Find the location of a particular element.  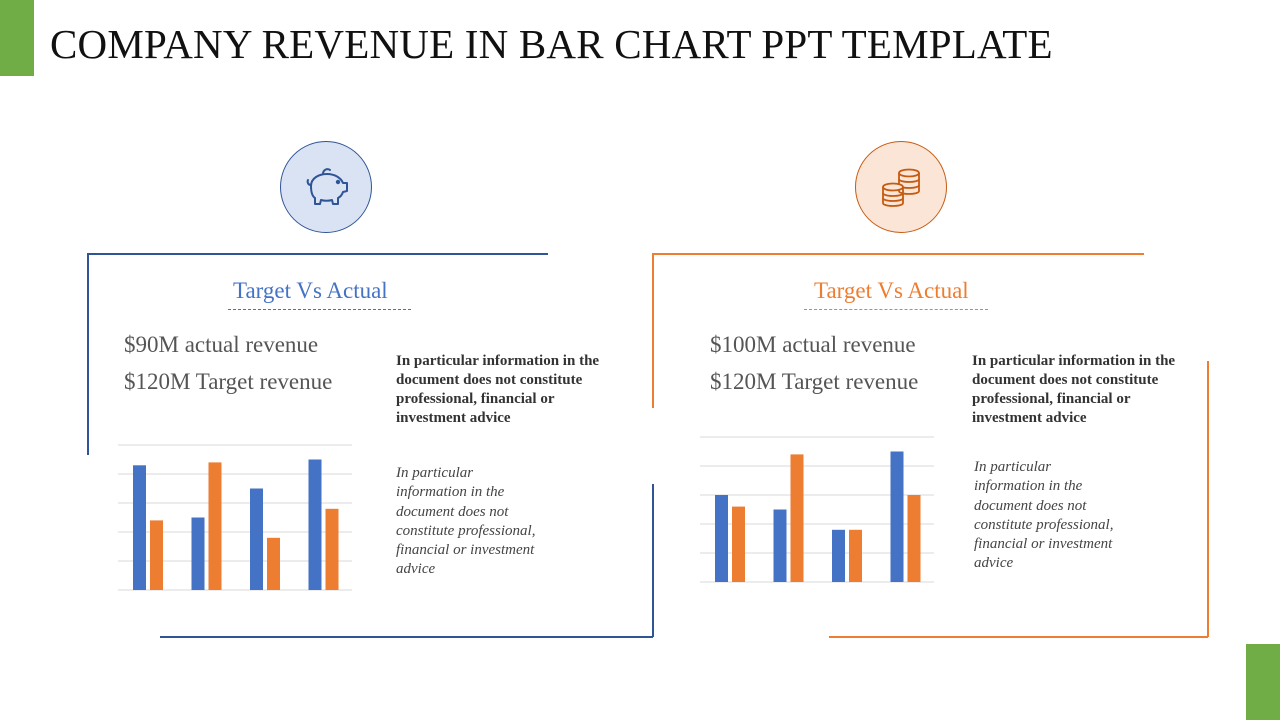

frame-right-bottom-line is located at coordinates (1018, 637).